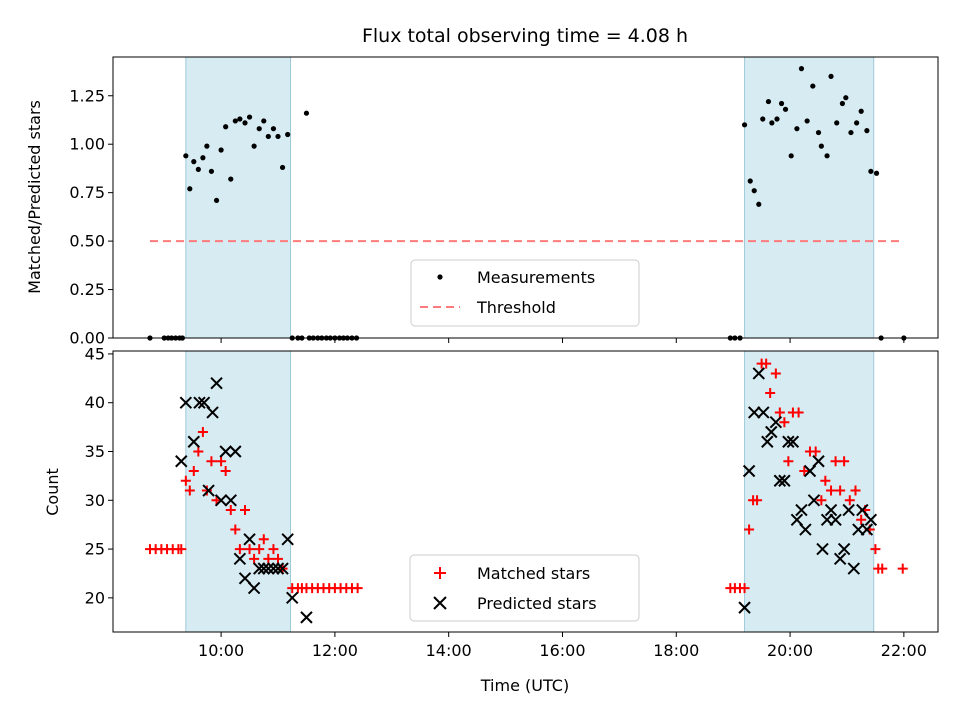 The width and height of the screenshot is (960, 724). What do you see at coordinates (221, 650) in the screenshot?
I see `bottom-x-tick-label: 10:00` at bounding box center [221, 650].